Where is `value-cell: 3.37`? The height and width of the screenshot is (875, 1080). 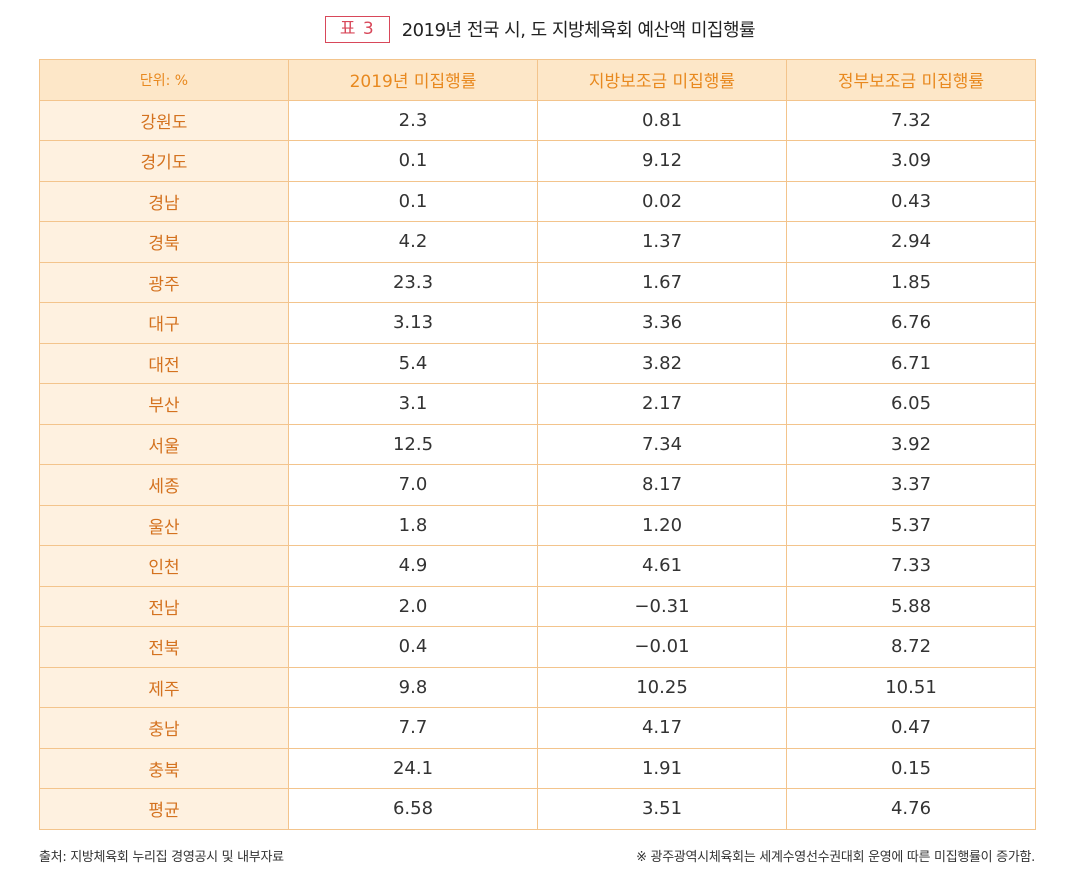 value-cell: 3.37 is located at coordinates (911, 485).